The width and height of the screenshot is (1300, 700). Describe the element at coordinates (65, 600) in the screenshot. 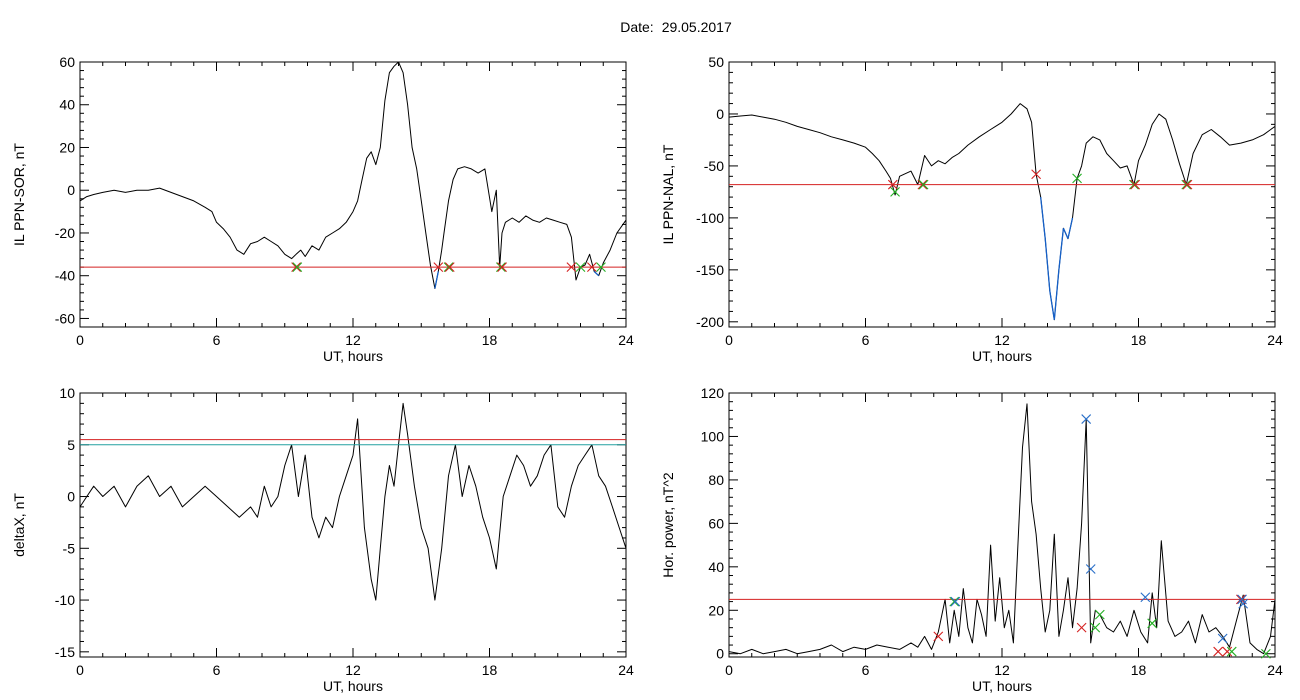

I see `y-tick-label: -10` at that location.